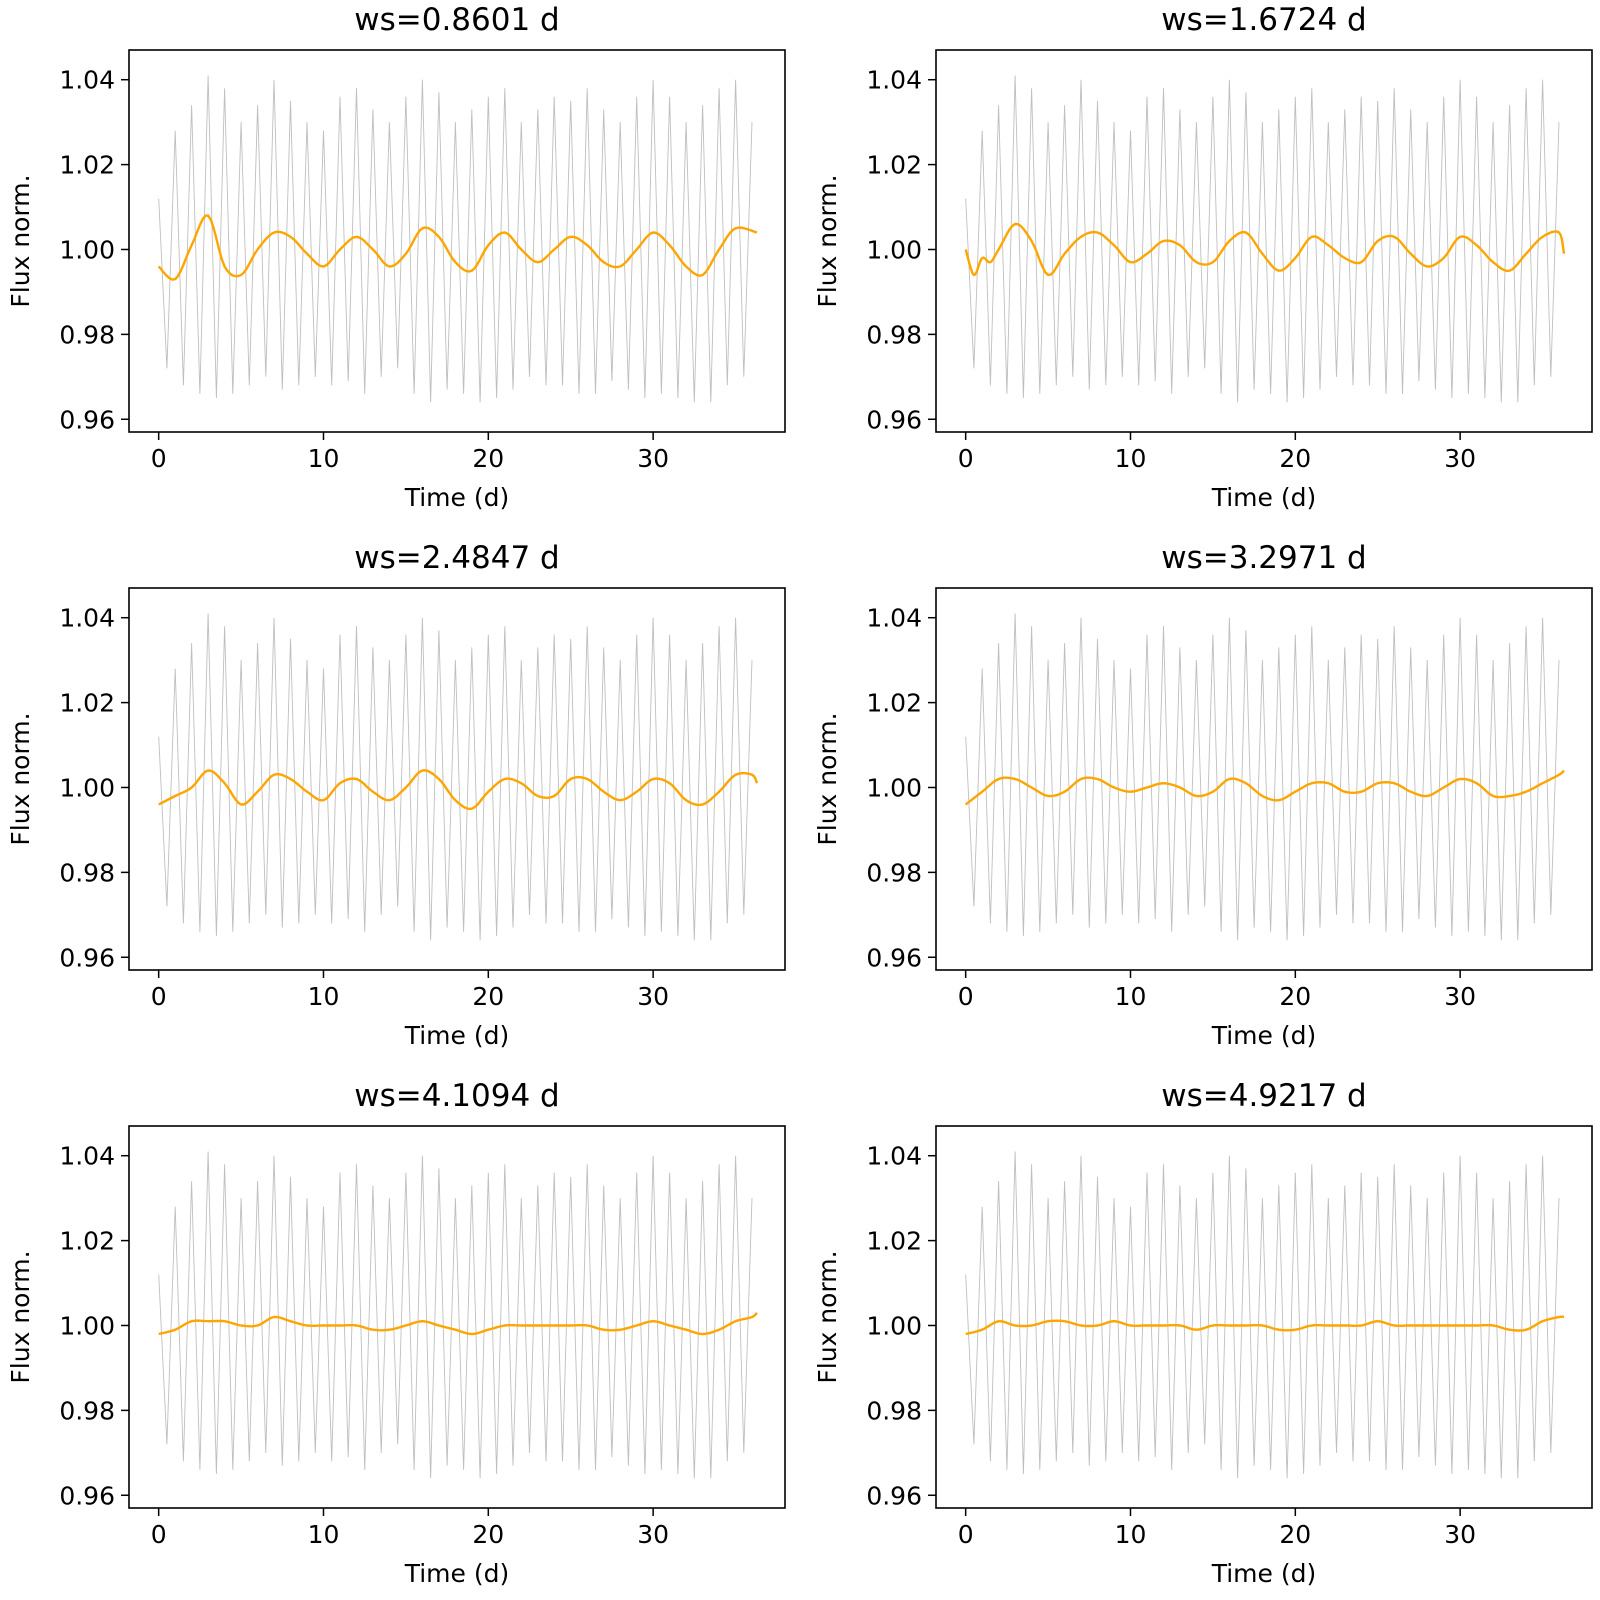 This screenshot has height=1600, width=1600. What do you see at coordinates (1263, 558) in the screenshot?
I see `subplot-title: ws=3.2971 d` at bounding box center [1263, 558].